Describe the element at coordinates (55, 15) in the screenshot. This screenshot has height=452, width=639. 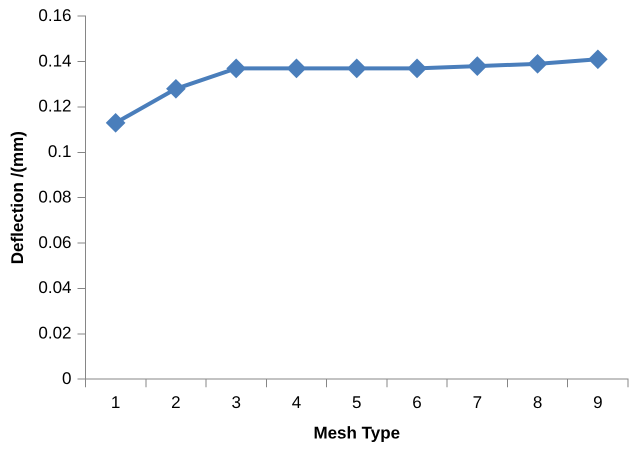
I see `y-tick-label: 0.16` at that location.